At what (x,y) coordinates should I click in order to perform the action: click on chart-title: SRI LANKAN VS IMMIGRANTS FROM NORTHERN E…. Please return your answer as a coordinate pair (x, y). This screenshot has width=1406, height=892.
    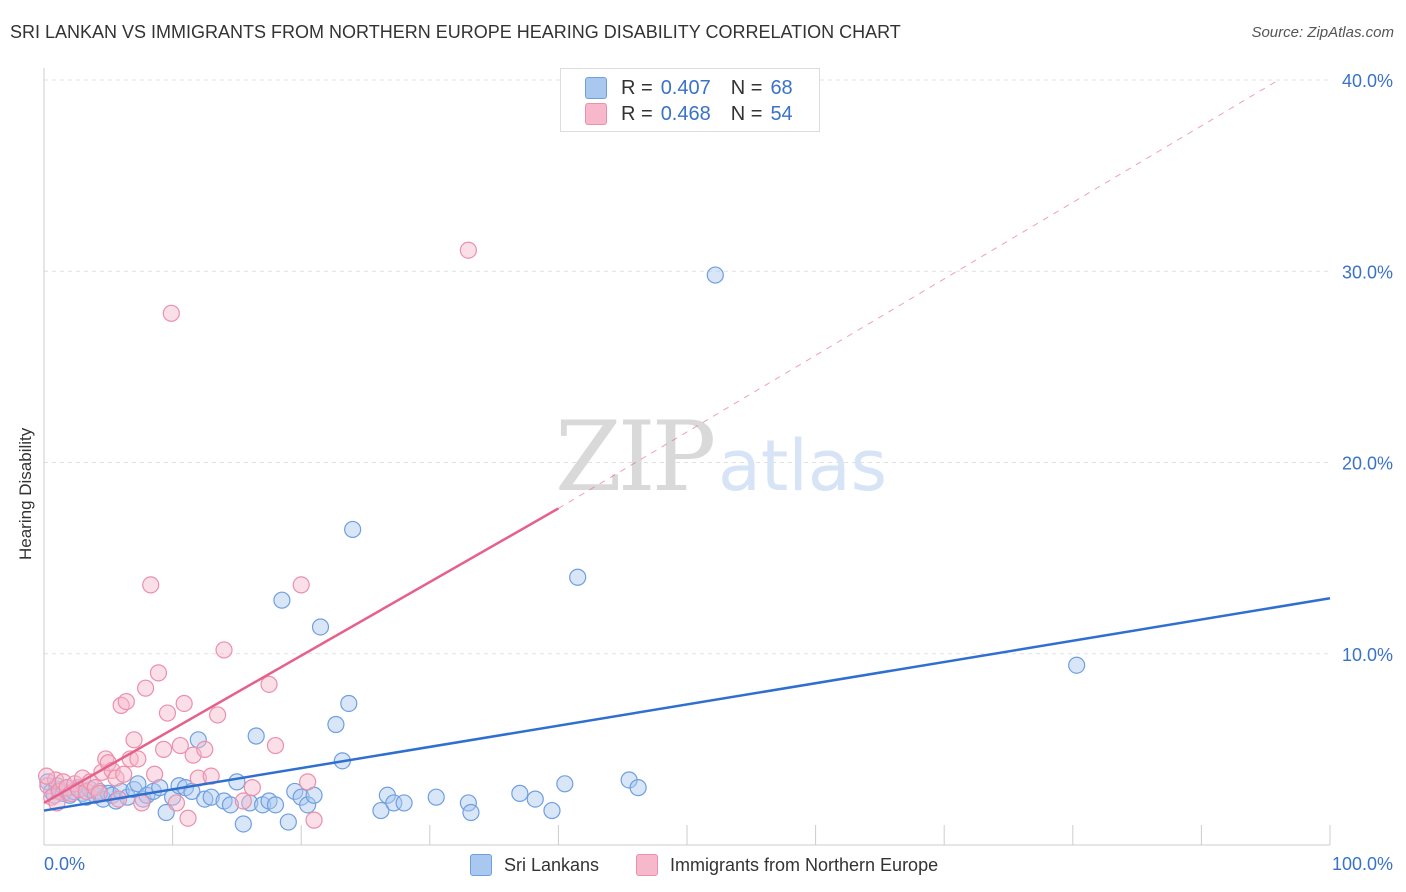
    Looking at the image, I should click on (455, 32).